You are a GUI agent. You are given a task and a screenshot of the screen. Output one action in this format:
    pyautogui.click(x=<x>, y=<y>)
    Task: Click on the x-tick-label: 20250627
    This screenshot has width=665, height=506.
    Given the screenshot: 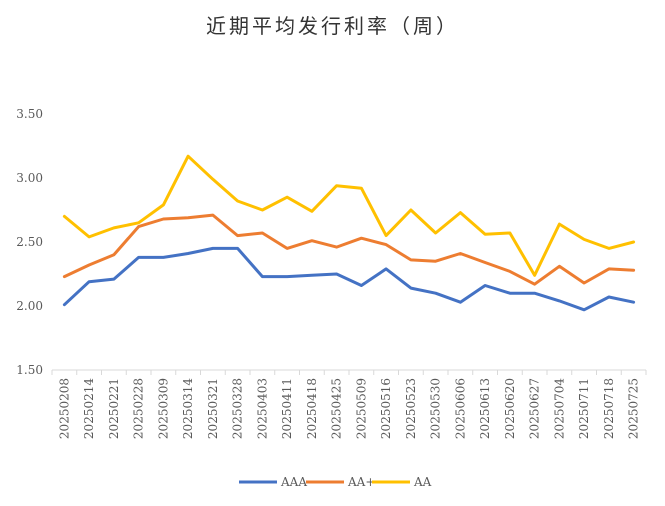 What is the action you would take?
    pyautogui.click(x=535, y=408)
    